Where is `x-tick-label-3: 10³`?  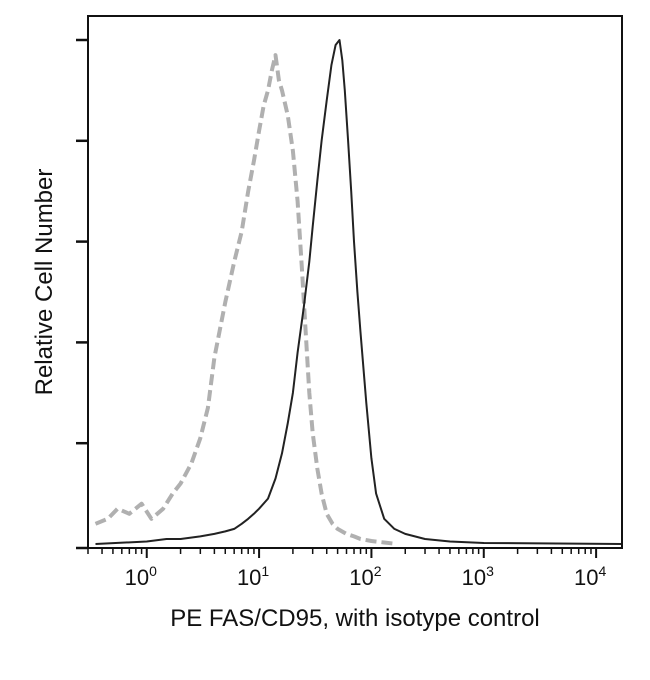
x-tick-label-3: 10³ is located at coordinates (478, 576).